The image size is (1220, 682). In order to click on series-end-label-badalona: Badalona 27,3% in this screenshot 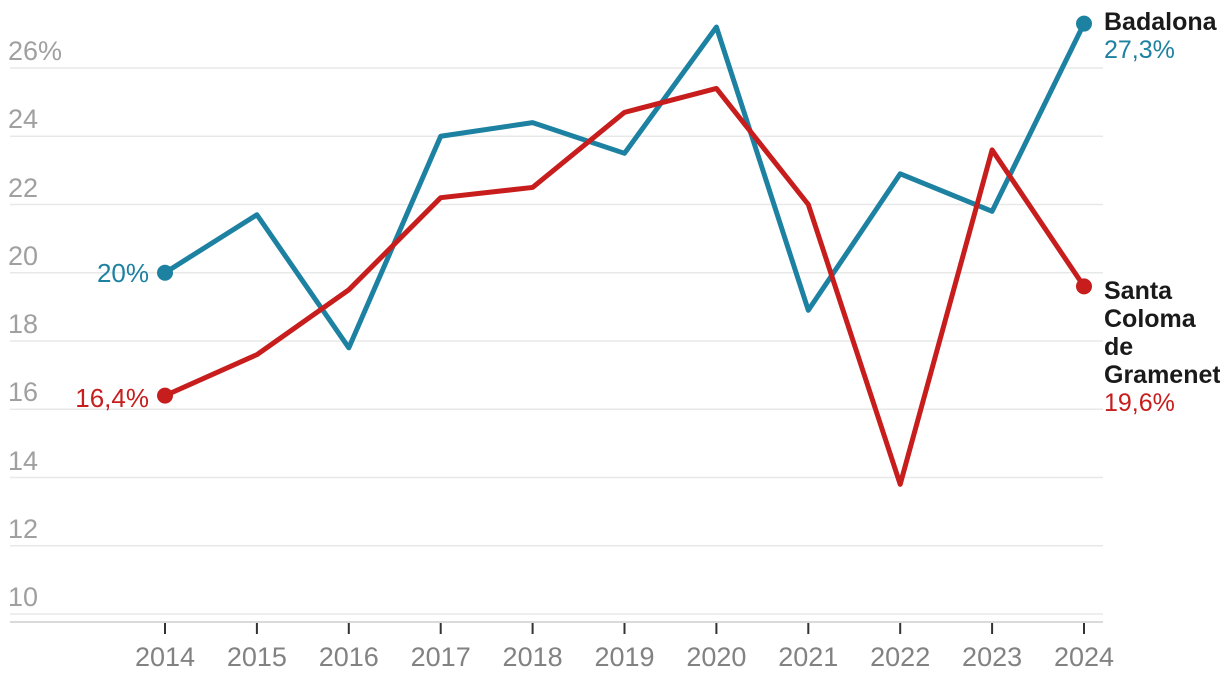, I will do `click(1162, 36)`.